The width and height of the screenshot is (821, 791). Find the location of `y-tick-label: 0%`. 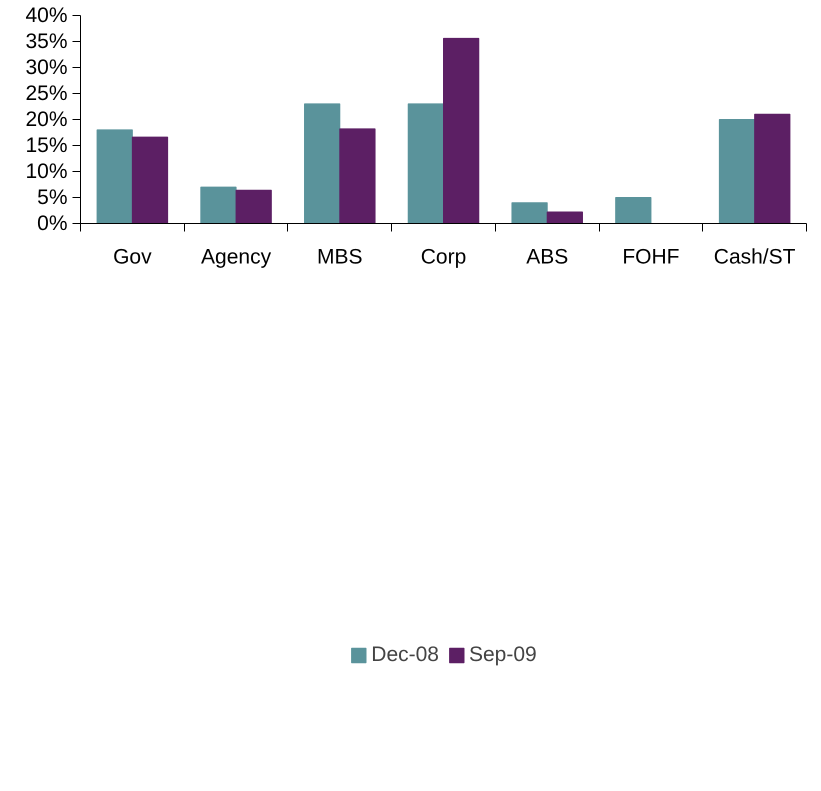

y-tick-label: 0% is located at coordinates (52, 223).